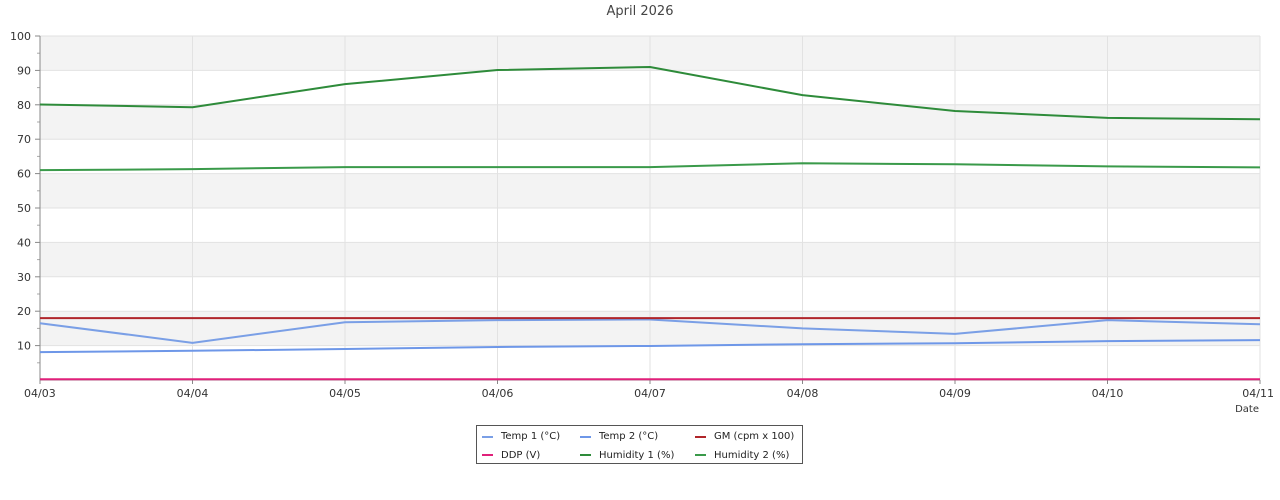 The image size is (1280, 500). Describe the element at coordinates (498, 393) in the screenshot. I see `x-tick-label: 04/06` at that location.